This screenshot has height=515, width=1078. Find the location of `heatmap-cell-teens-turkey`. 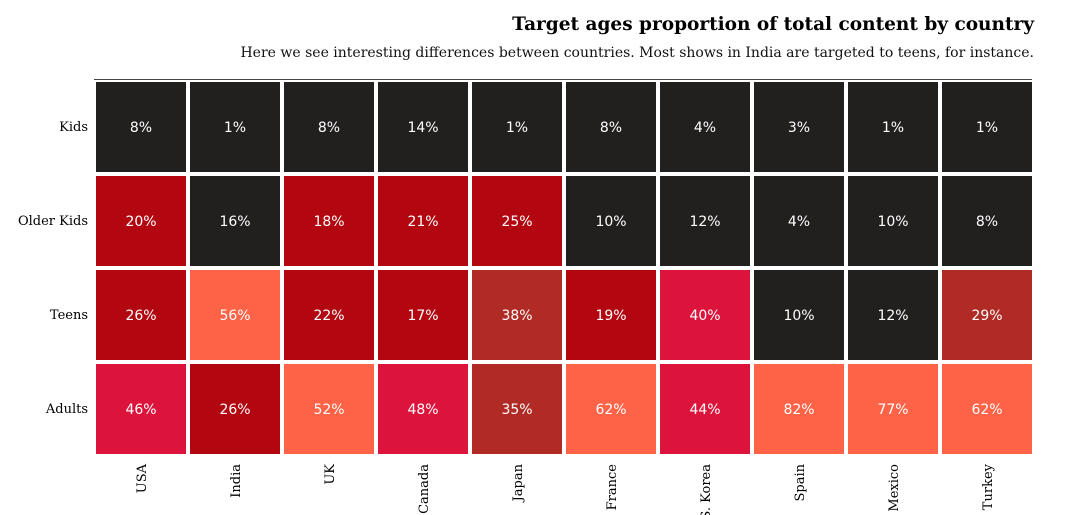

heatmap-cell-teens-turkey is located at coordinates (987, 315).